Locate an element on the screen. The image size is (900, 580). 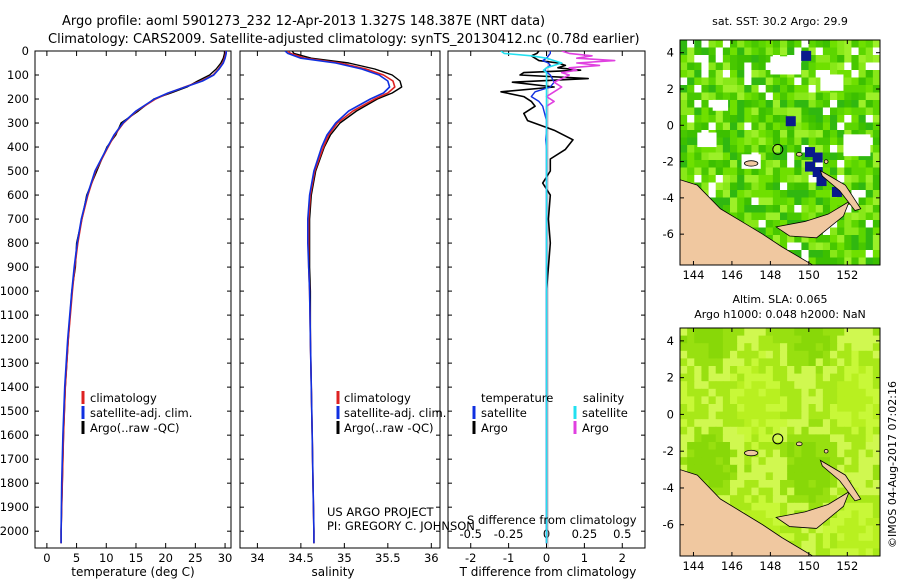
sla-map-title-line2: Argo h1000: 0.048 h2000: NaN is located at coordinates (780, 314).